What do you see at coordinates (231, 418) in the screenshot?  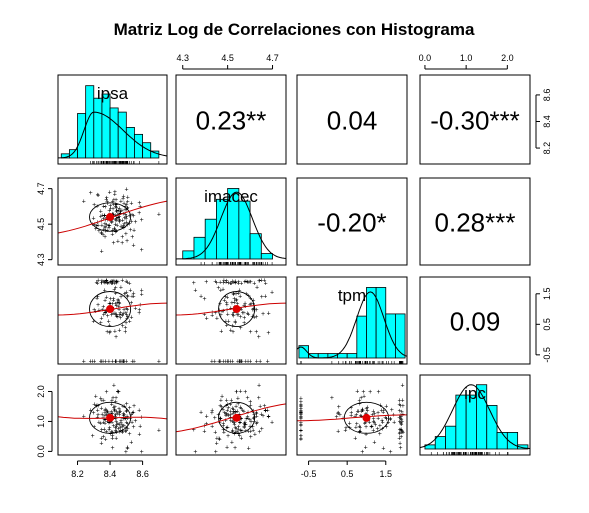 I see `smooth-line` at bounding box center [231, 418].